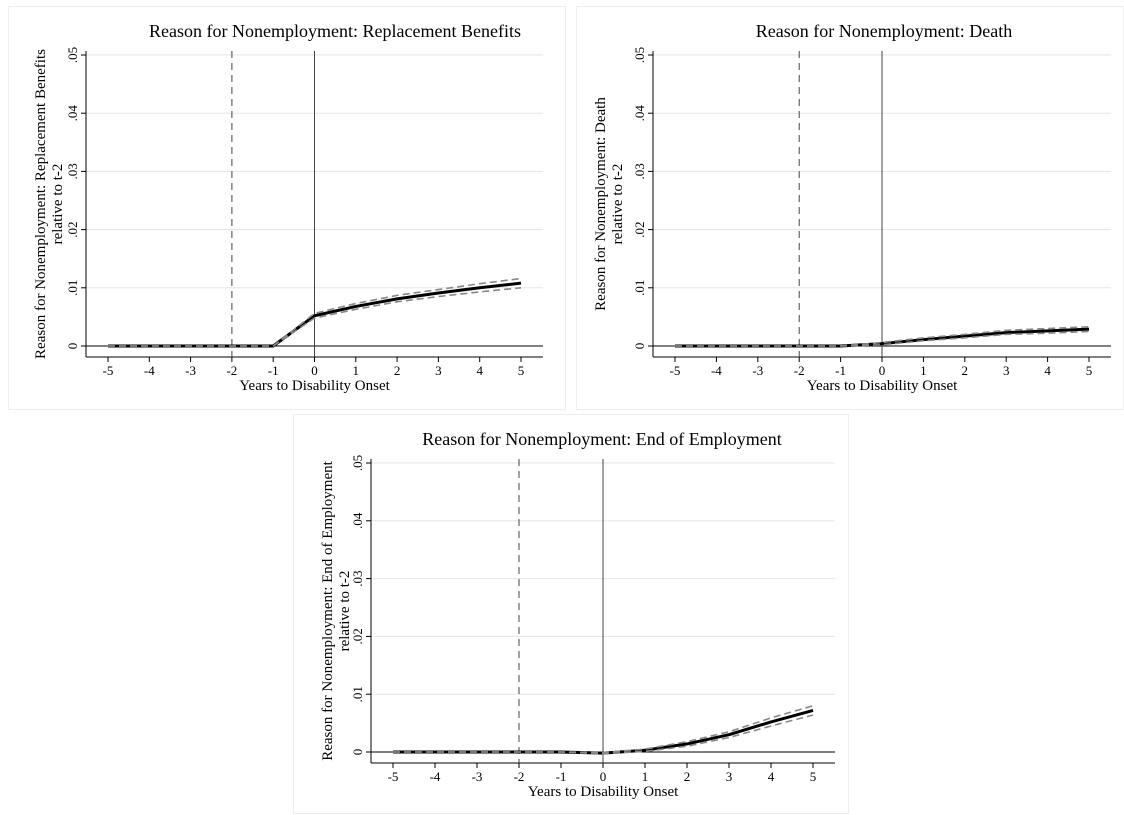 Image resolution: width=1124 pixels, height=815 pixels. Describe the element at coordinates (884, 31) in the screenshot. I see `chart-title: Reason for Nonemployment: Death` at that location.